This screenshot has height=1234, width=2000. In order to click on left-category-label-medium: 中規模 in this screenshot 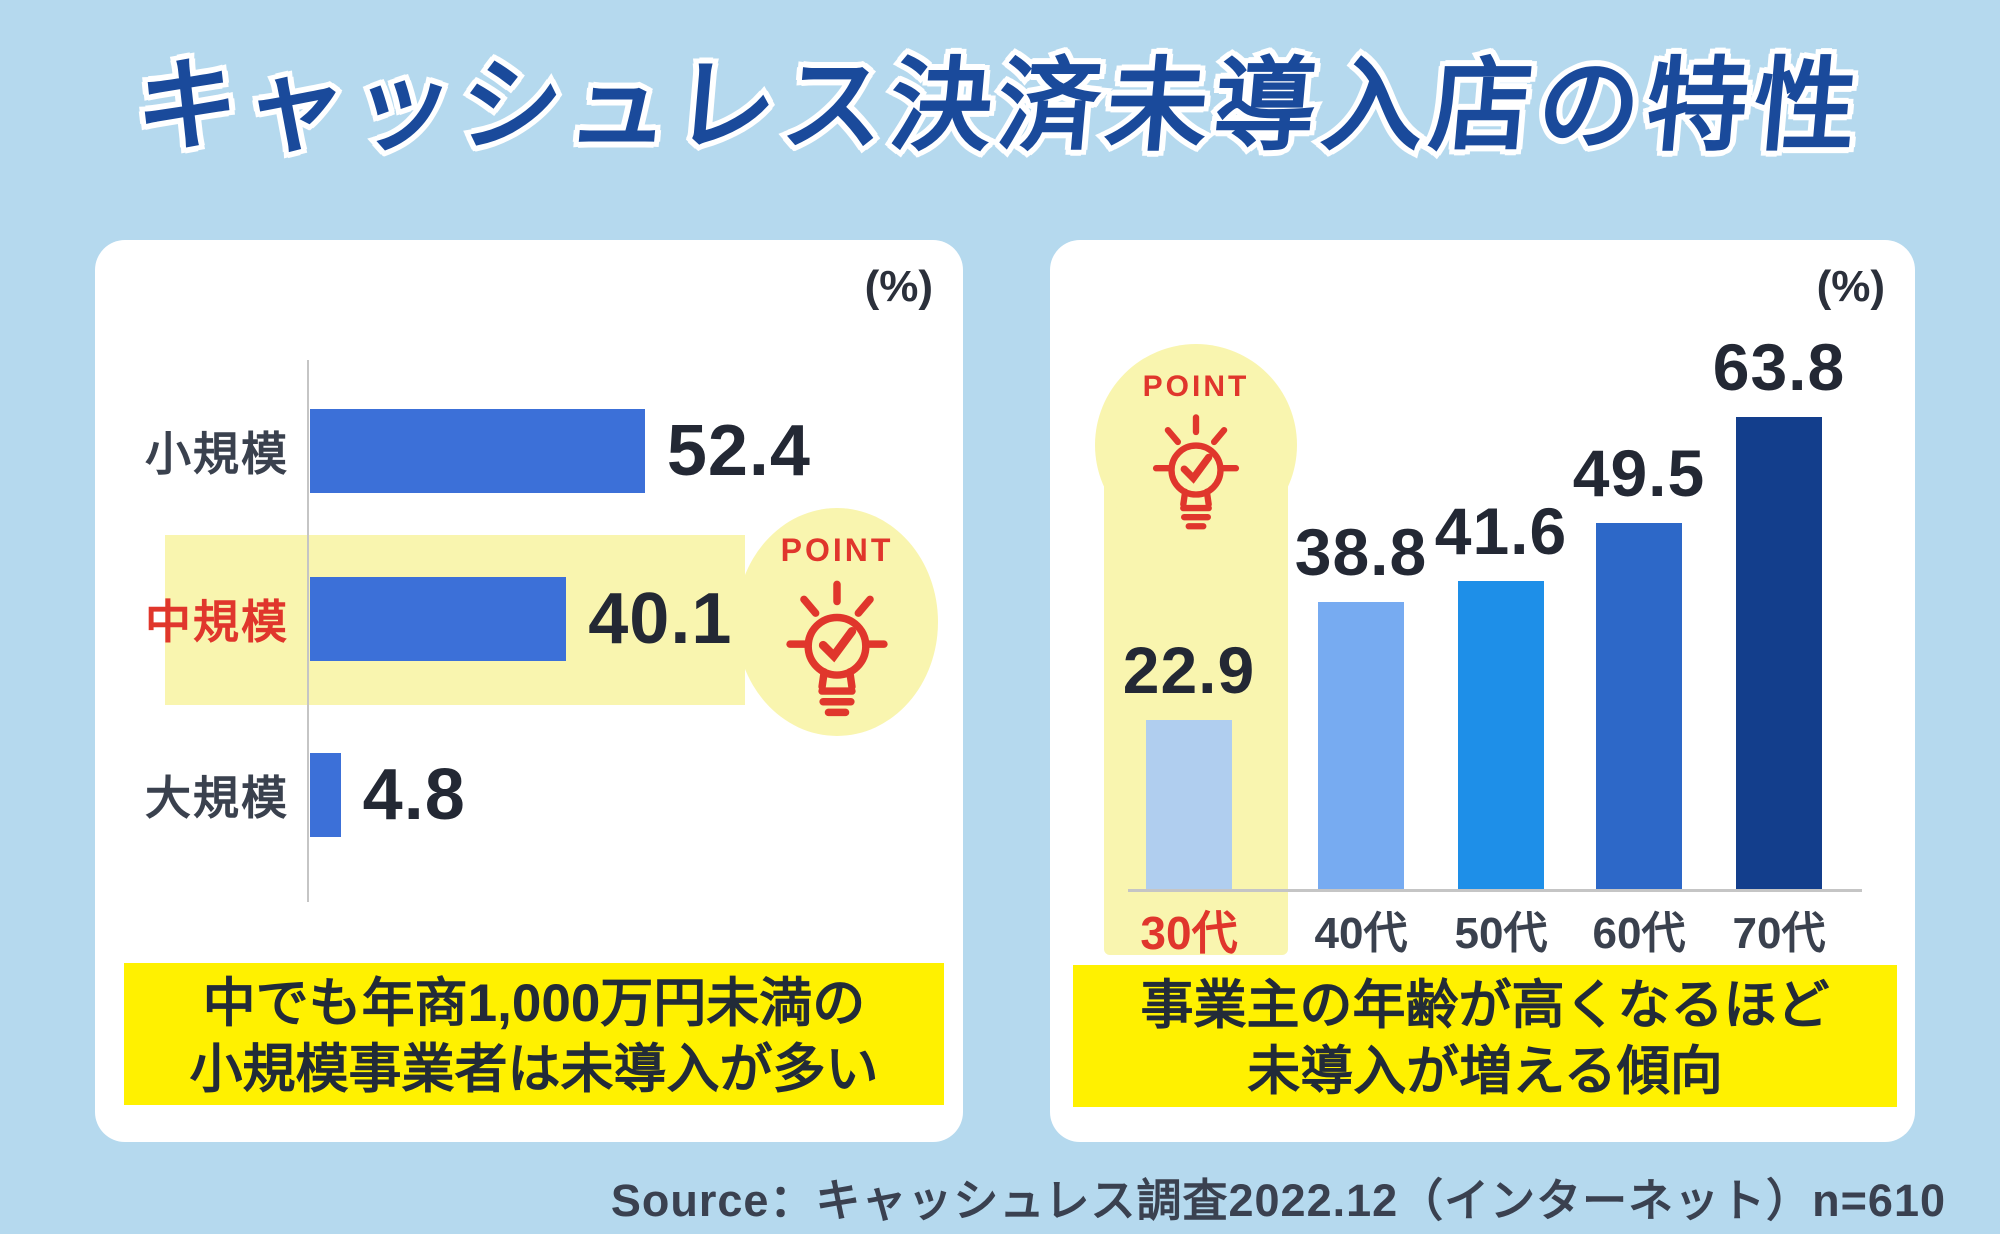, I will do `click(217, 622)`.